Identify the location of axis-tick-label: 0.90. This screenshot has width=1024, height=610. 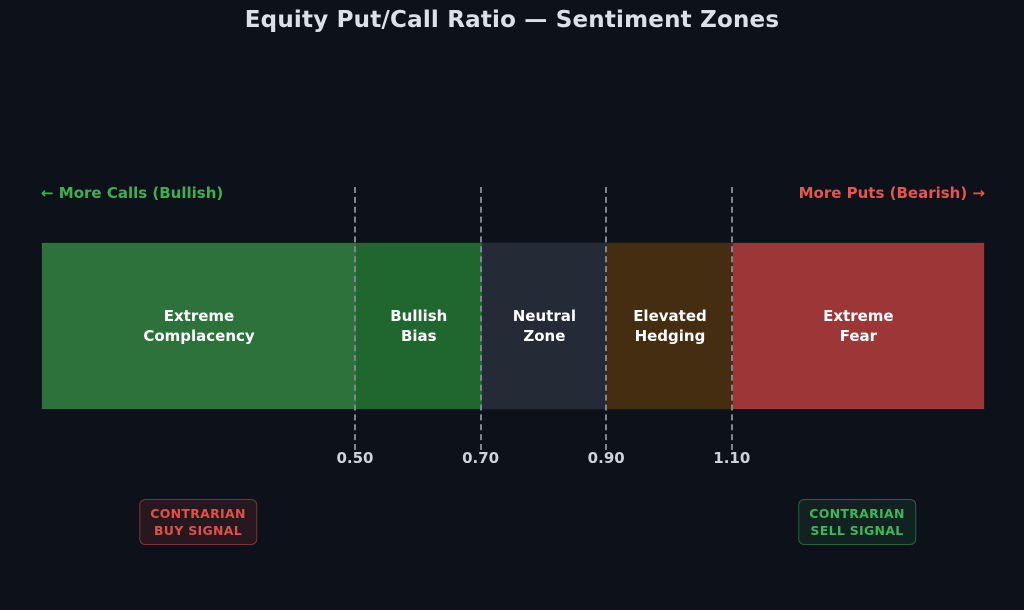
(606, 458).